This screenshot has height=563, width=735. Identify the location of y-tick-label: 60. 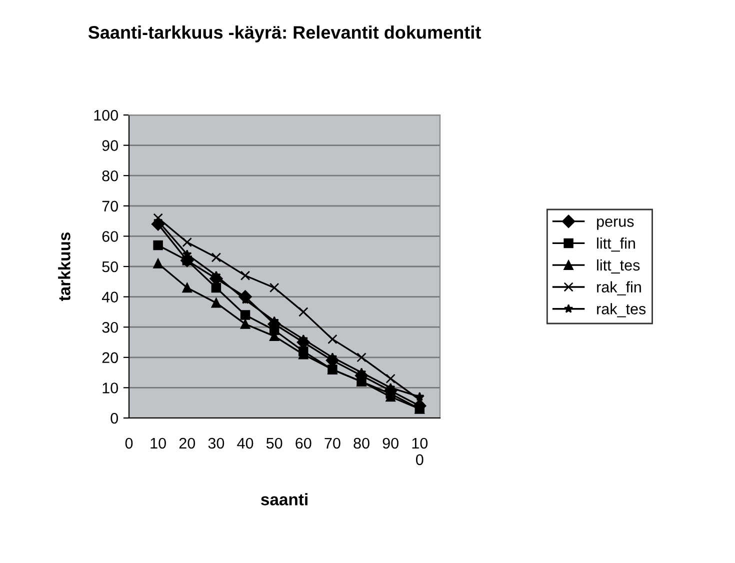
(110, 236).